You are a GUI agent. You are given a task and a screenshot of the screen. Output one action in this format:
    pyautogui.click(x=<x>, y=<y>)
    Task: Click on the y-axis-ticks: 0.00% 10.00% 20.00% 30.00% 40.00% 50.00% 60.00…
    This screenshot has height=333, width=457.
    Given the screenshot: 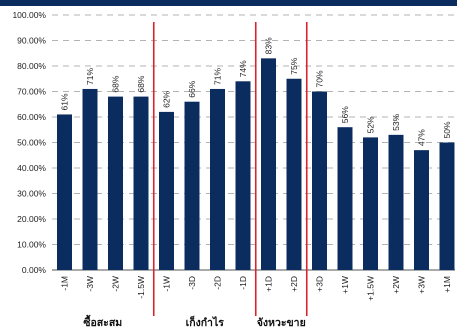 What is the action you would take?
    pyautogui.click(x=29, y=142)
    